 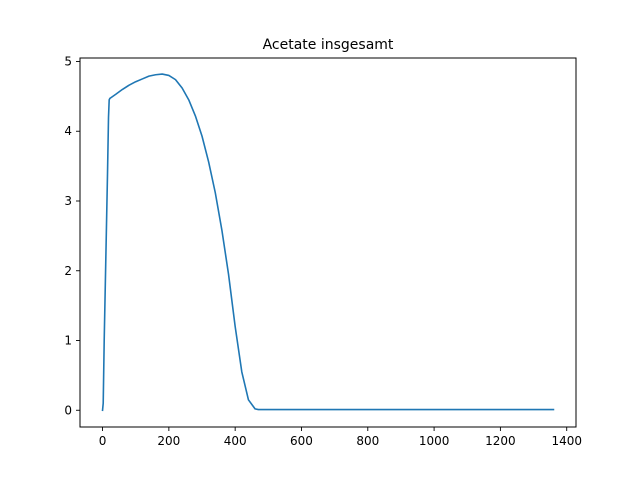 What do you see at coordinates (367, 441) in the screenshot?
I see `x-tick-label: 800` at bounding box center [367, 441].